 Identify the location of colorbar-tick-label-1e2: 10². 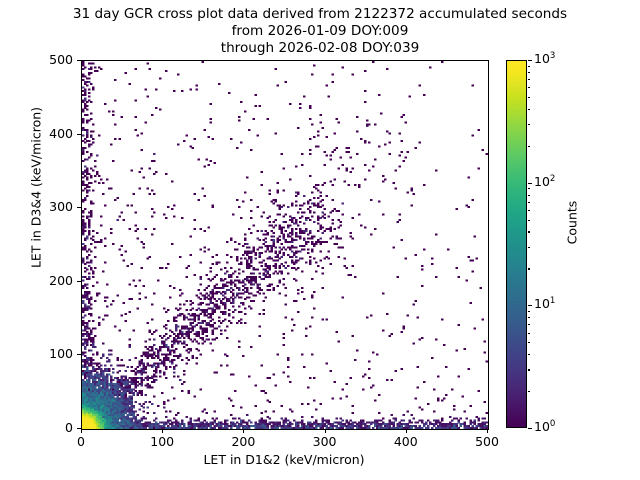
(545, 181).